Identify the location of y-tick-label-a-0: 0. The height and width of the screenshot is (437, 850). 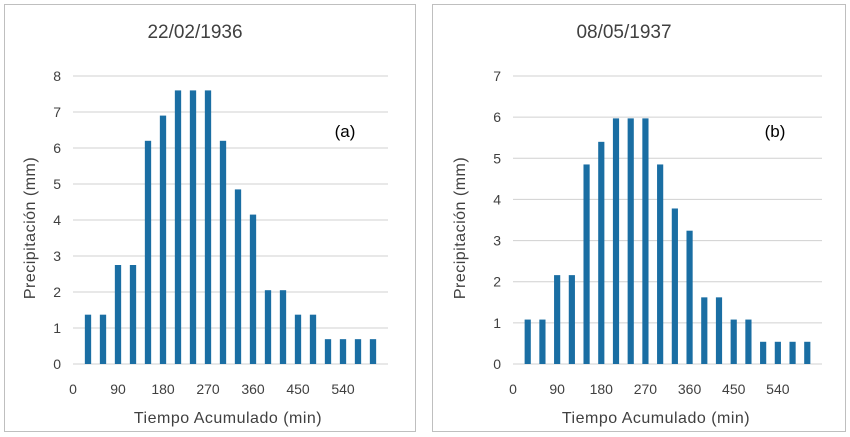
(57, 364).